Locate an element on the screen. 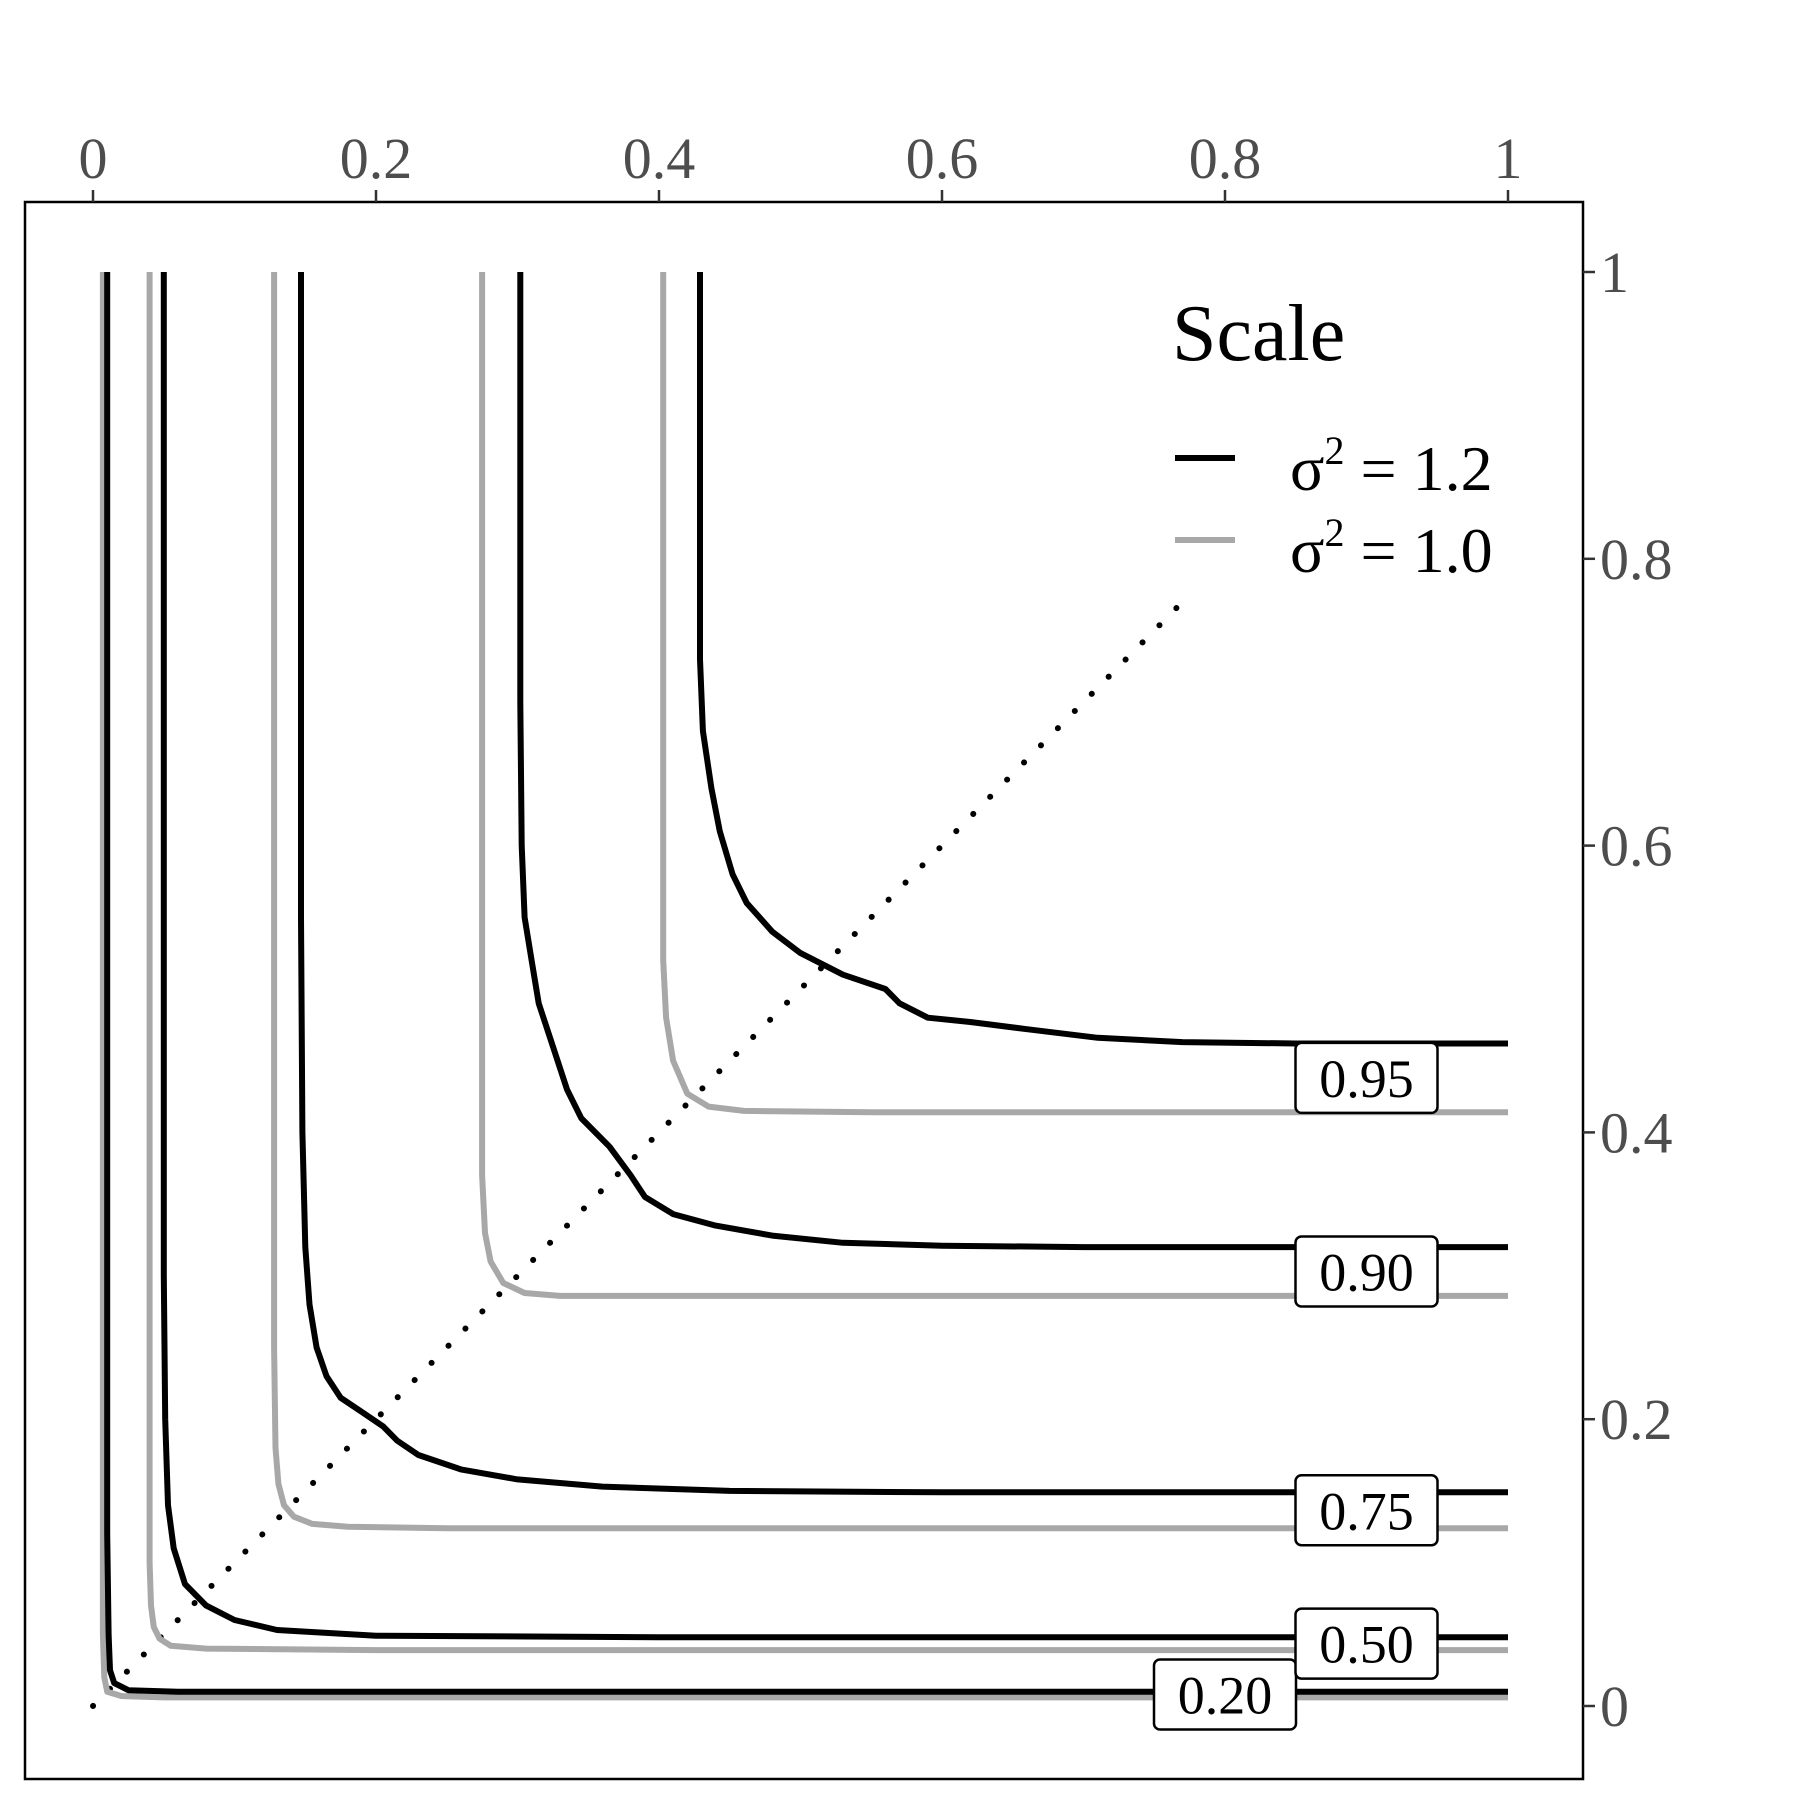 The width and height of the screenshot is (1800, 1800). x-tick-label: 0.4 is located at coordinates (659, 158).